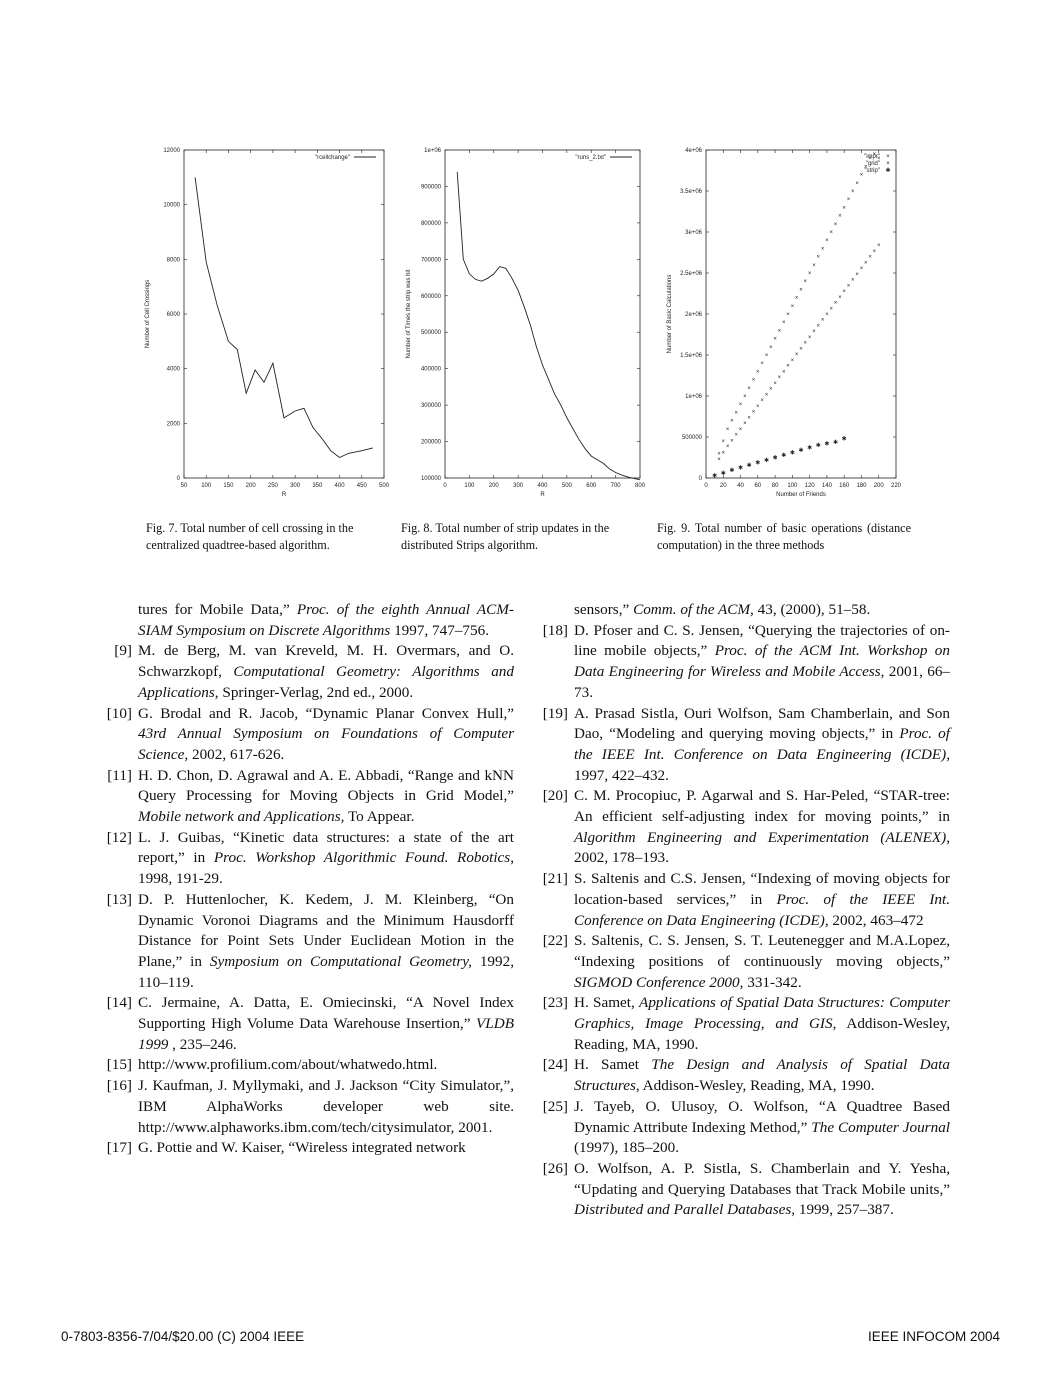  I want to click on legend-label: "strip", so click(872, 171).